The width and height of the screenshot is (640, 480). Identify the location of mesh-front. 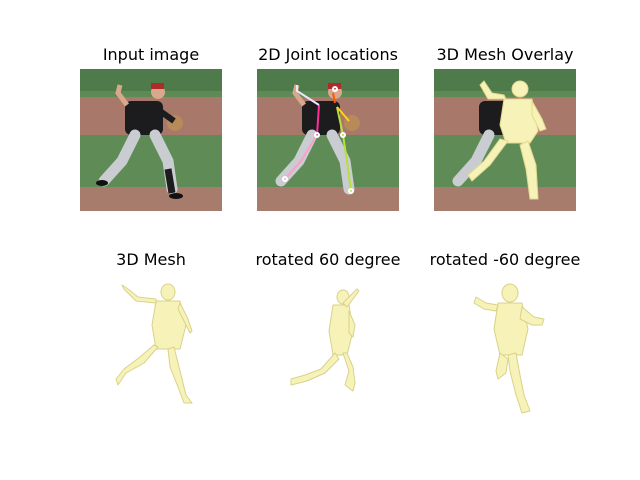
(154, 343).